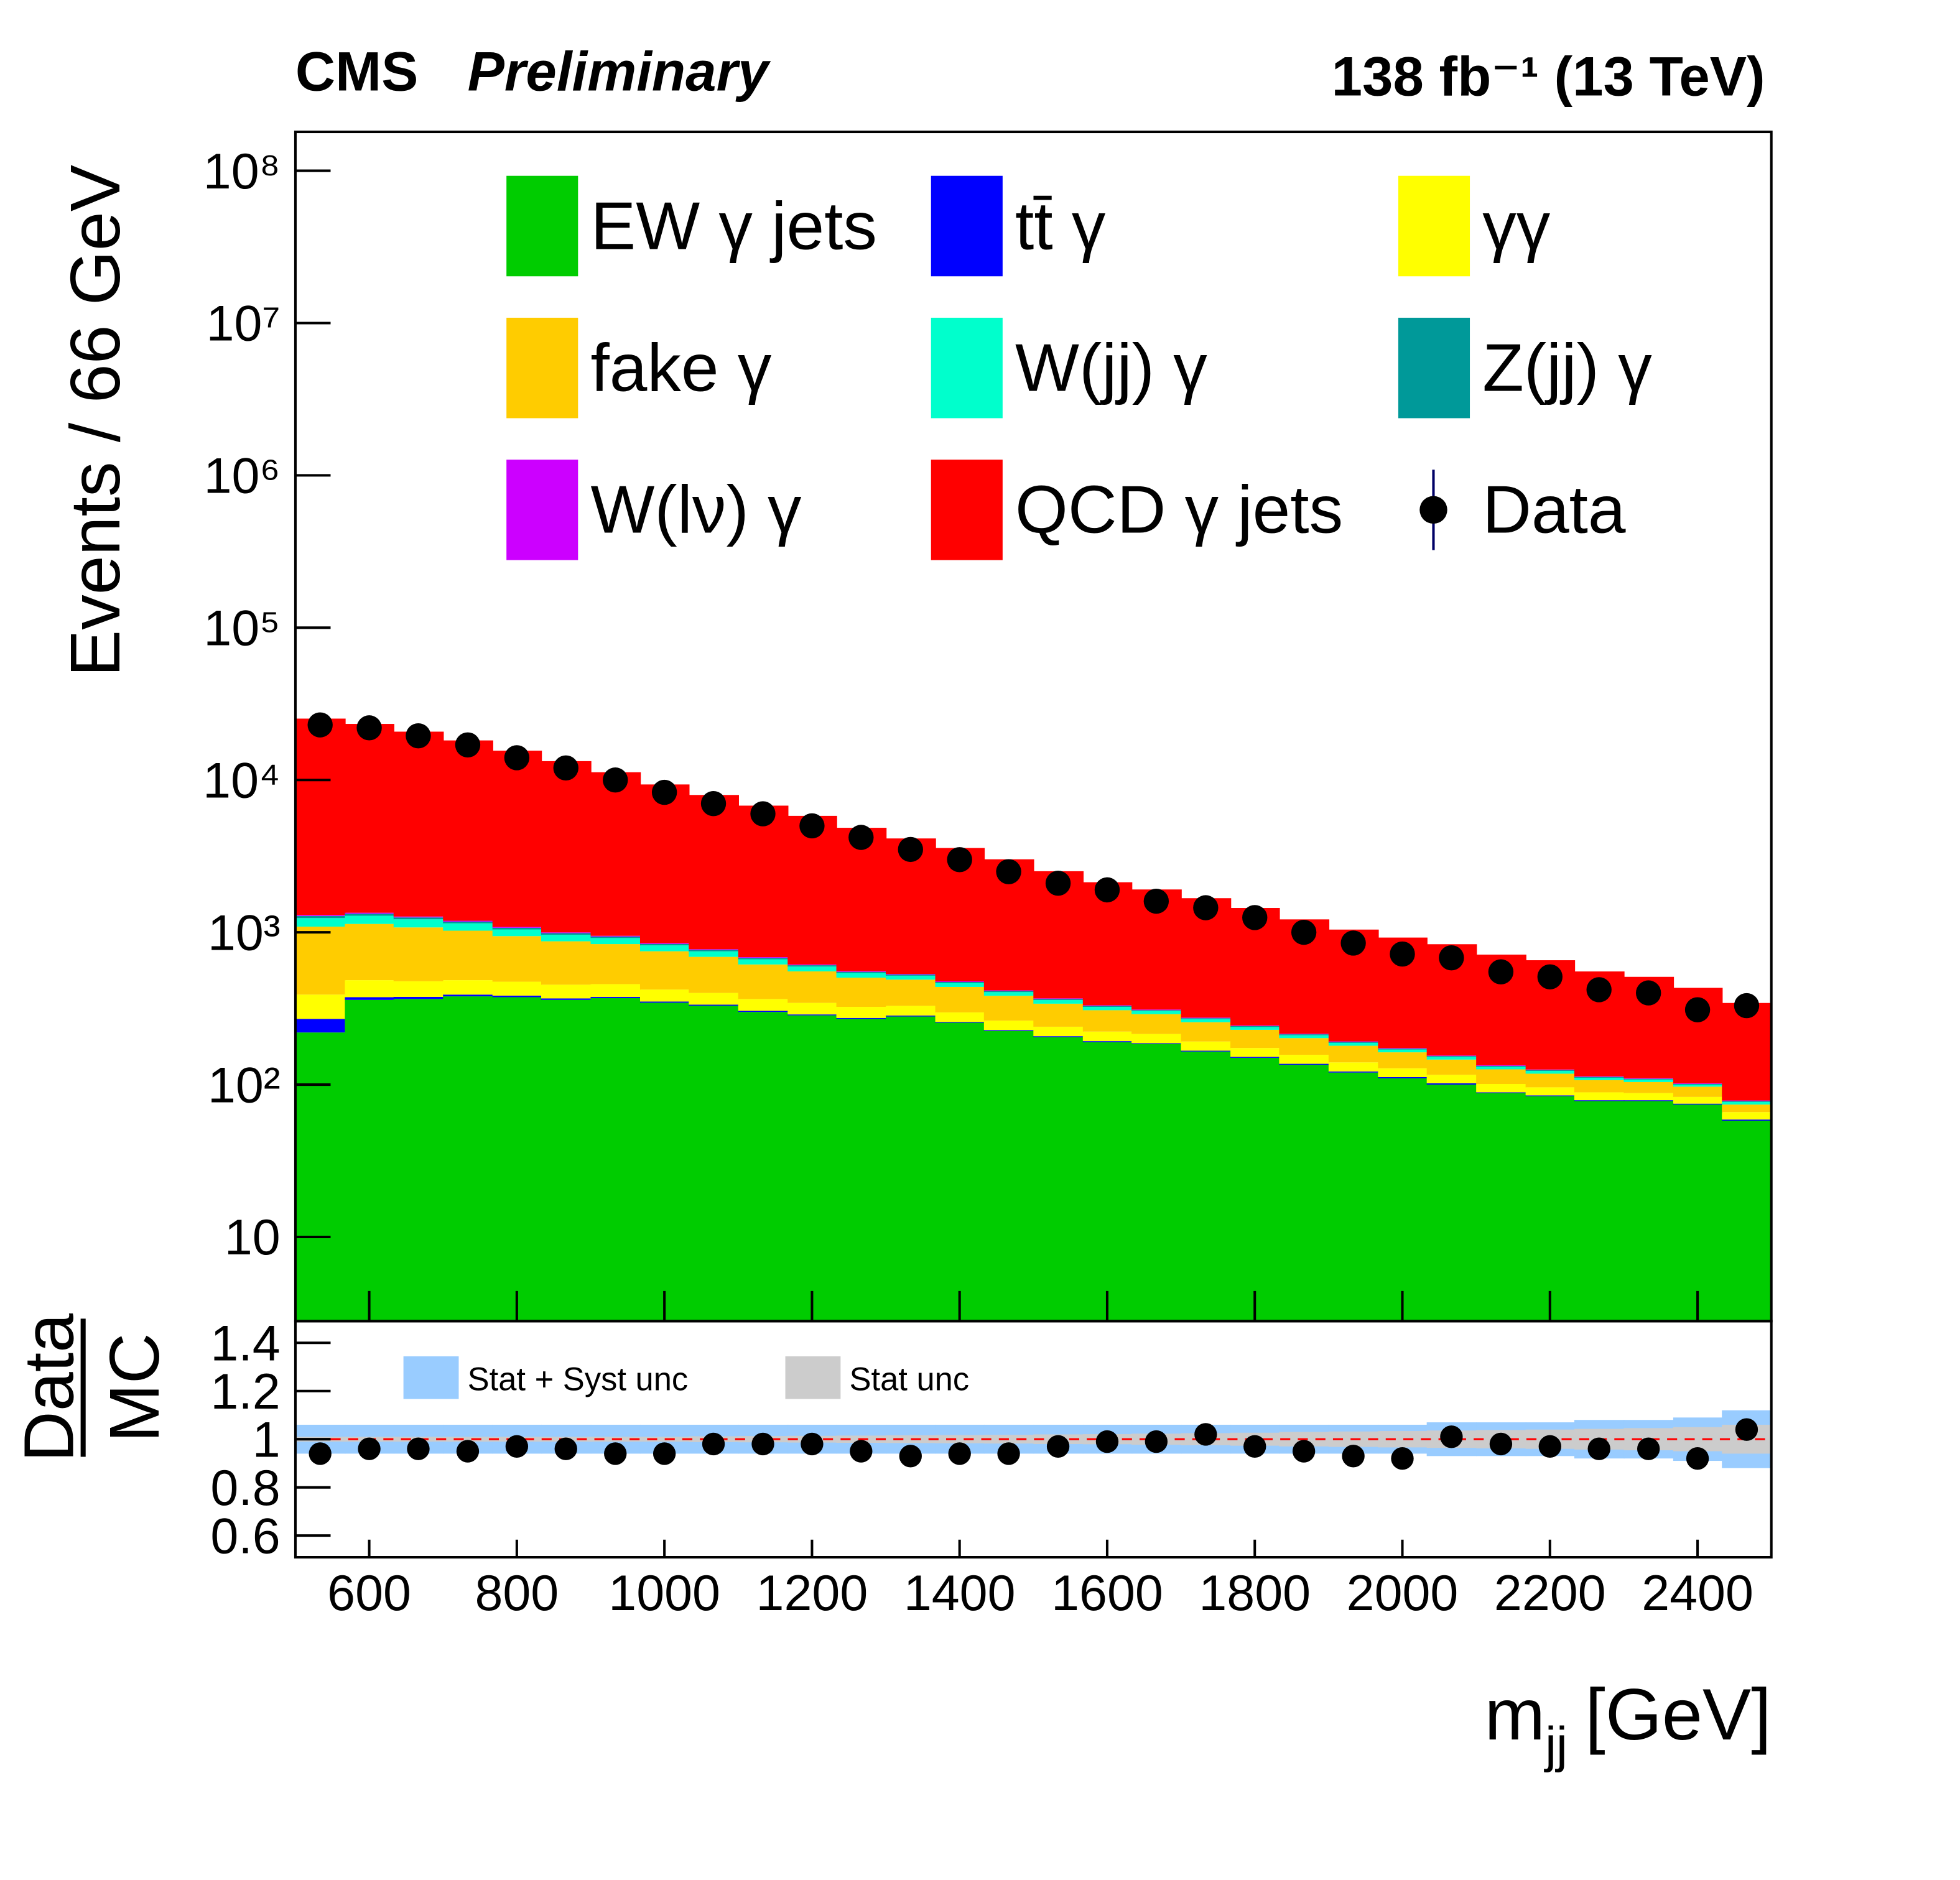  What do you see at coordinates (1107, 1593) in the screenshot?
I see `x-tick-label: 1600` at bounding box center [1107, 1593].